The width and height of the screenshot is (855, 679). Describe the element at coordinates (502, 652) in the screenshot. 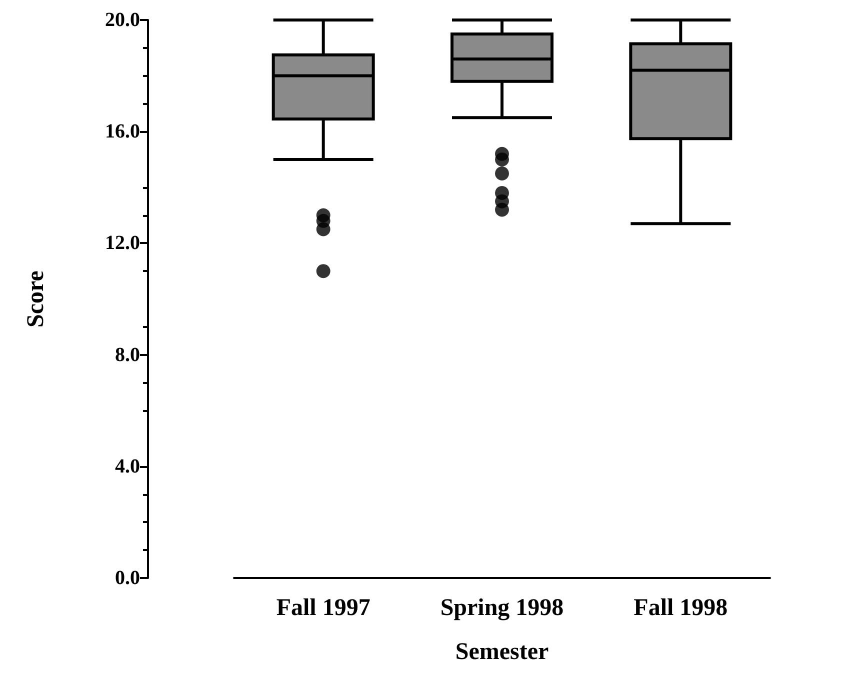

I see `x-axis-title: Semester` at that location.